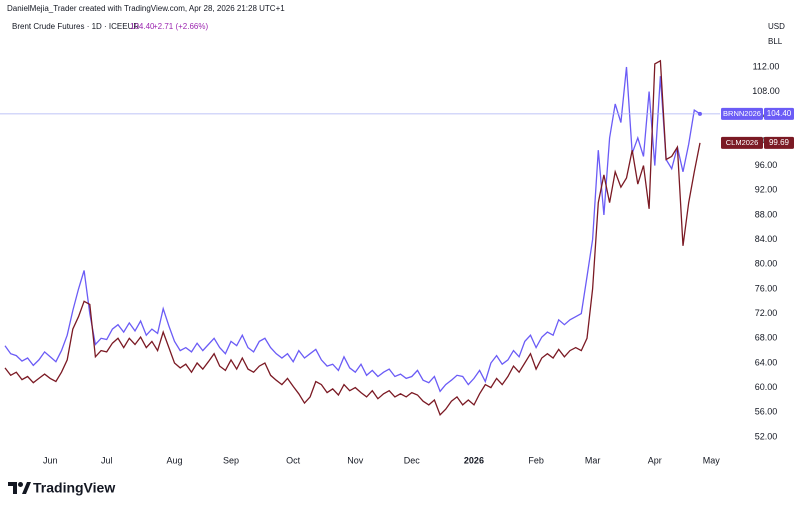 Image resolution: width=800 pixels, height=506 pixels. Describe the element at coordinates (766, 313) in the screenshot. I see `y-tick-label: 72.00` at that location.